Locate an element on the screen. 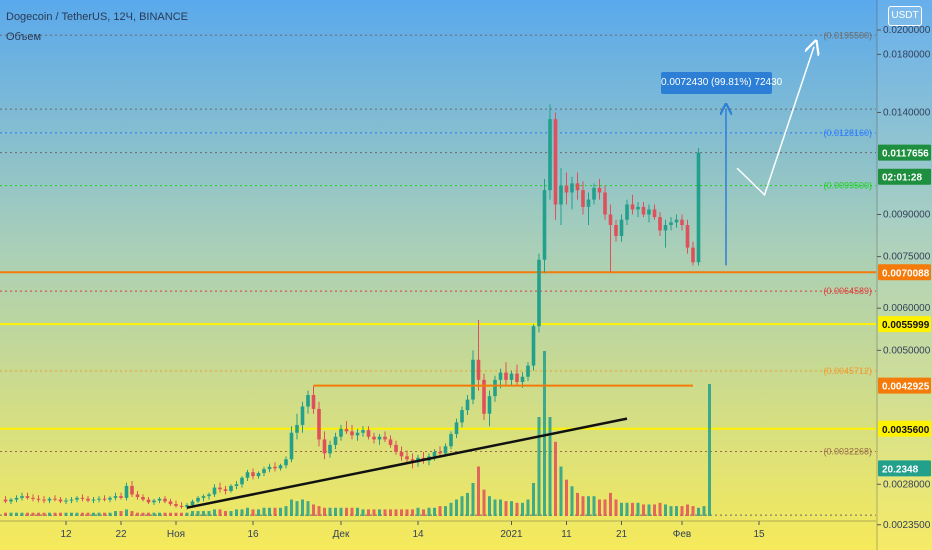 This screenshot has height=550, width=932. volume-label: Объем is located at coordinates (24, 37).